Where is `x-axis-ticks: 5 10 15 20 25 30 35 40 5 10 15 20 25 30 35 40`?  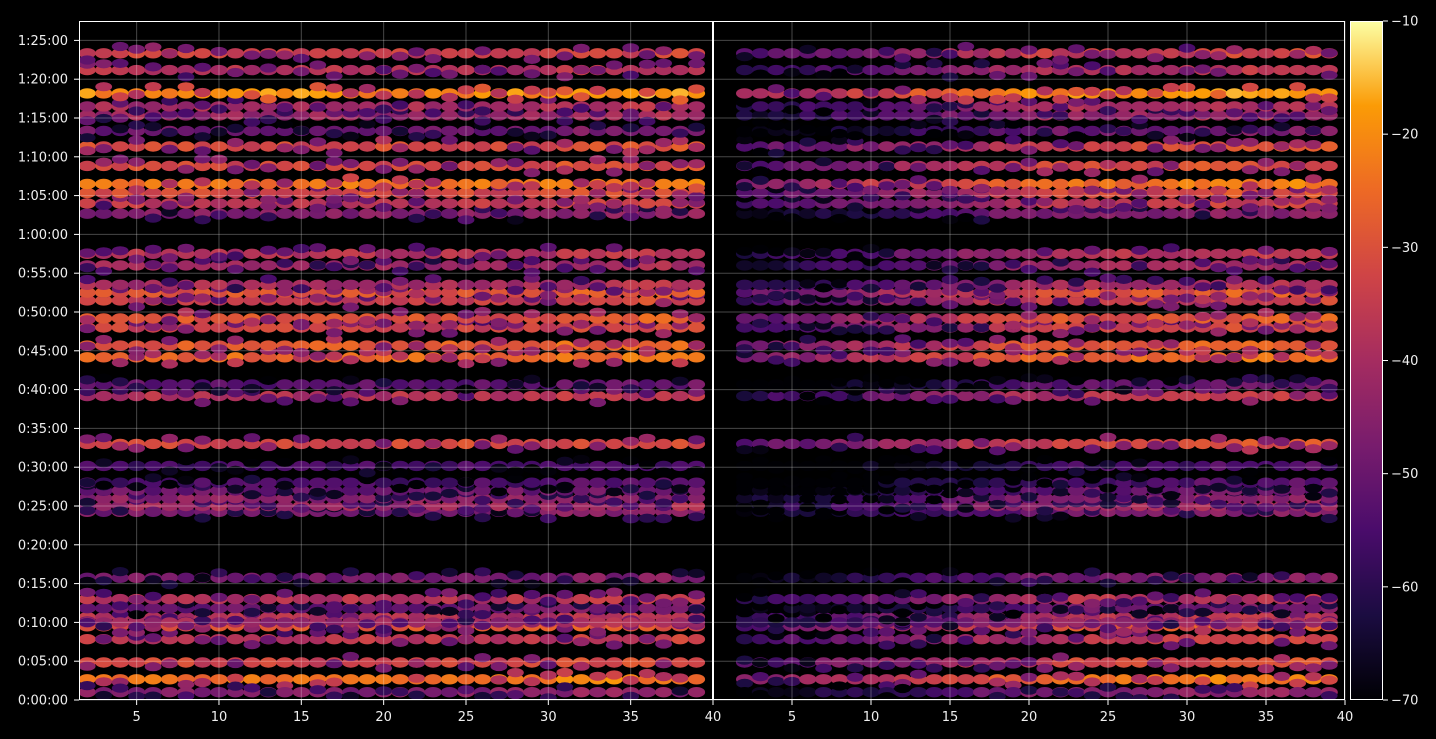
x-axis-ticks: 5 10 15 20 25 30 35 40 5 10 15 20 25 30 35 40 is located at coordinates (742, 712).